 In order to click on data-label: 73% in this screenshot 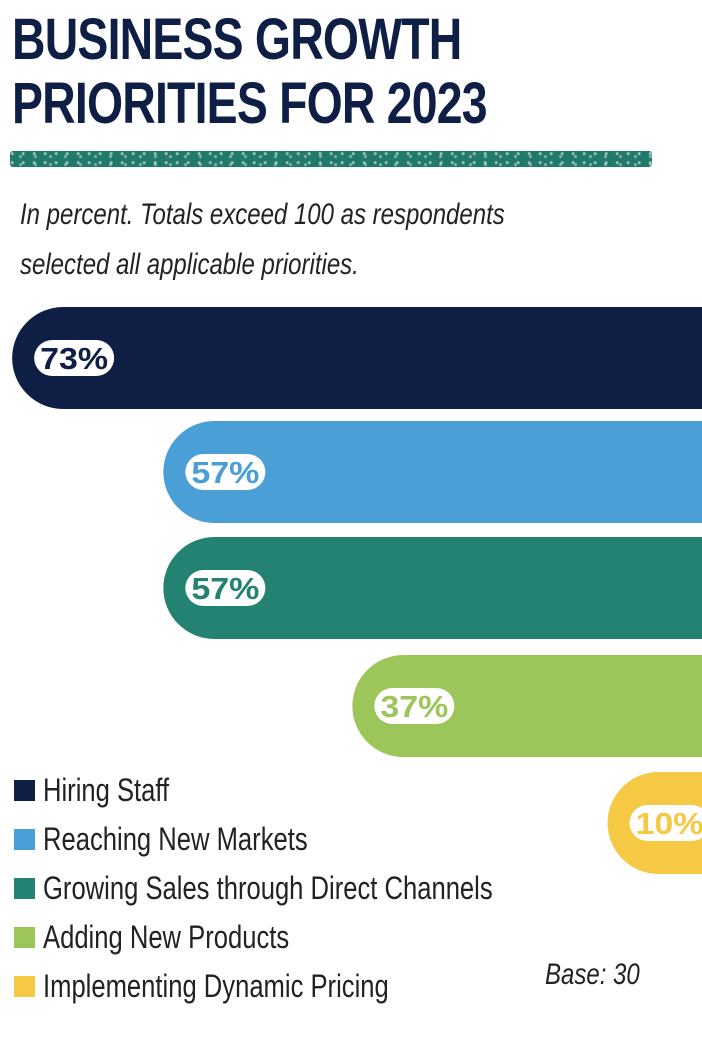, I will do `click(74, 358)`.